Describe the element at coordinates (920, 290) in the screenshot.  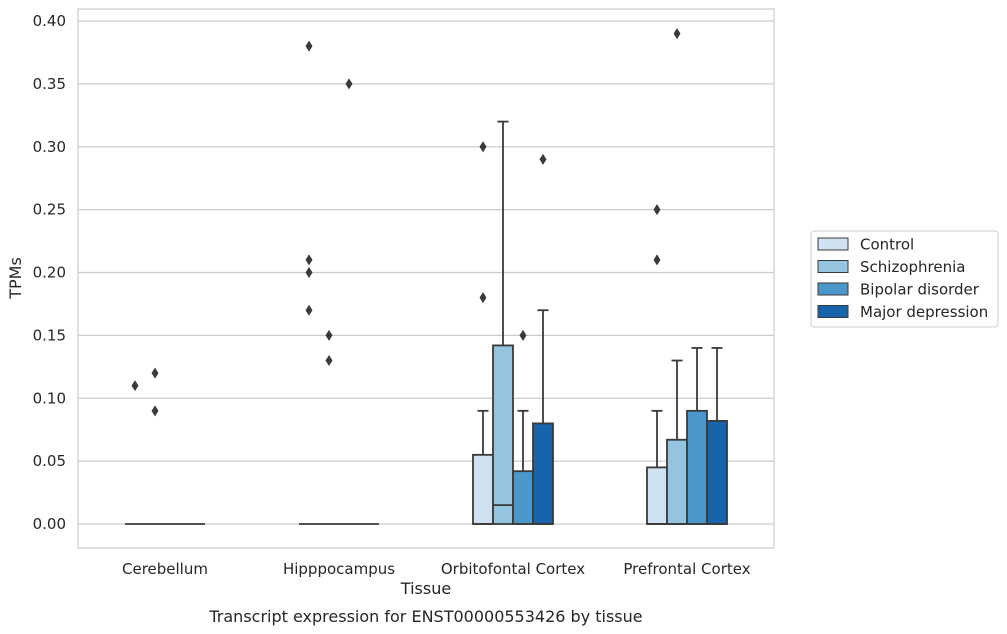
I see `legend-label: Bipolar disorder` at that location.